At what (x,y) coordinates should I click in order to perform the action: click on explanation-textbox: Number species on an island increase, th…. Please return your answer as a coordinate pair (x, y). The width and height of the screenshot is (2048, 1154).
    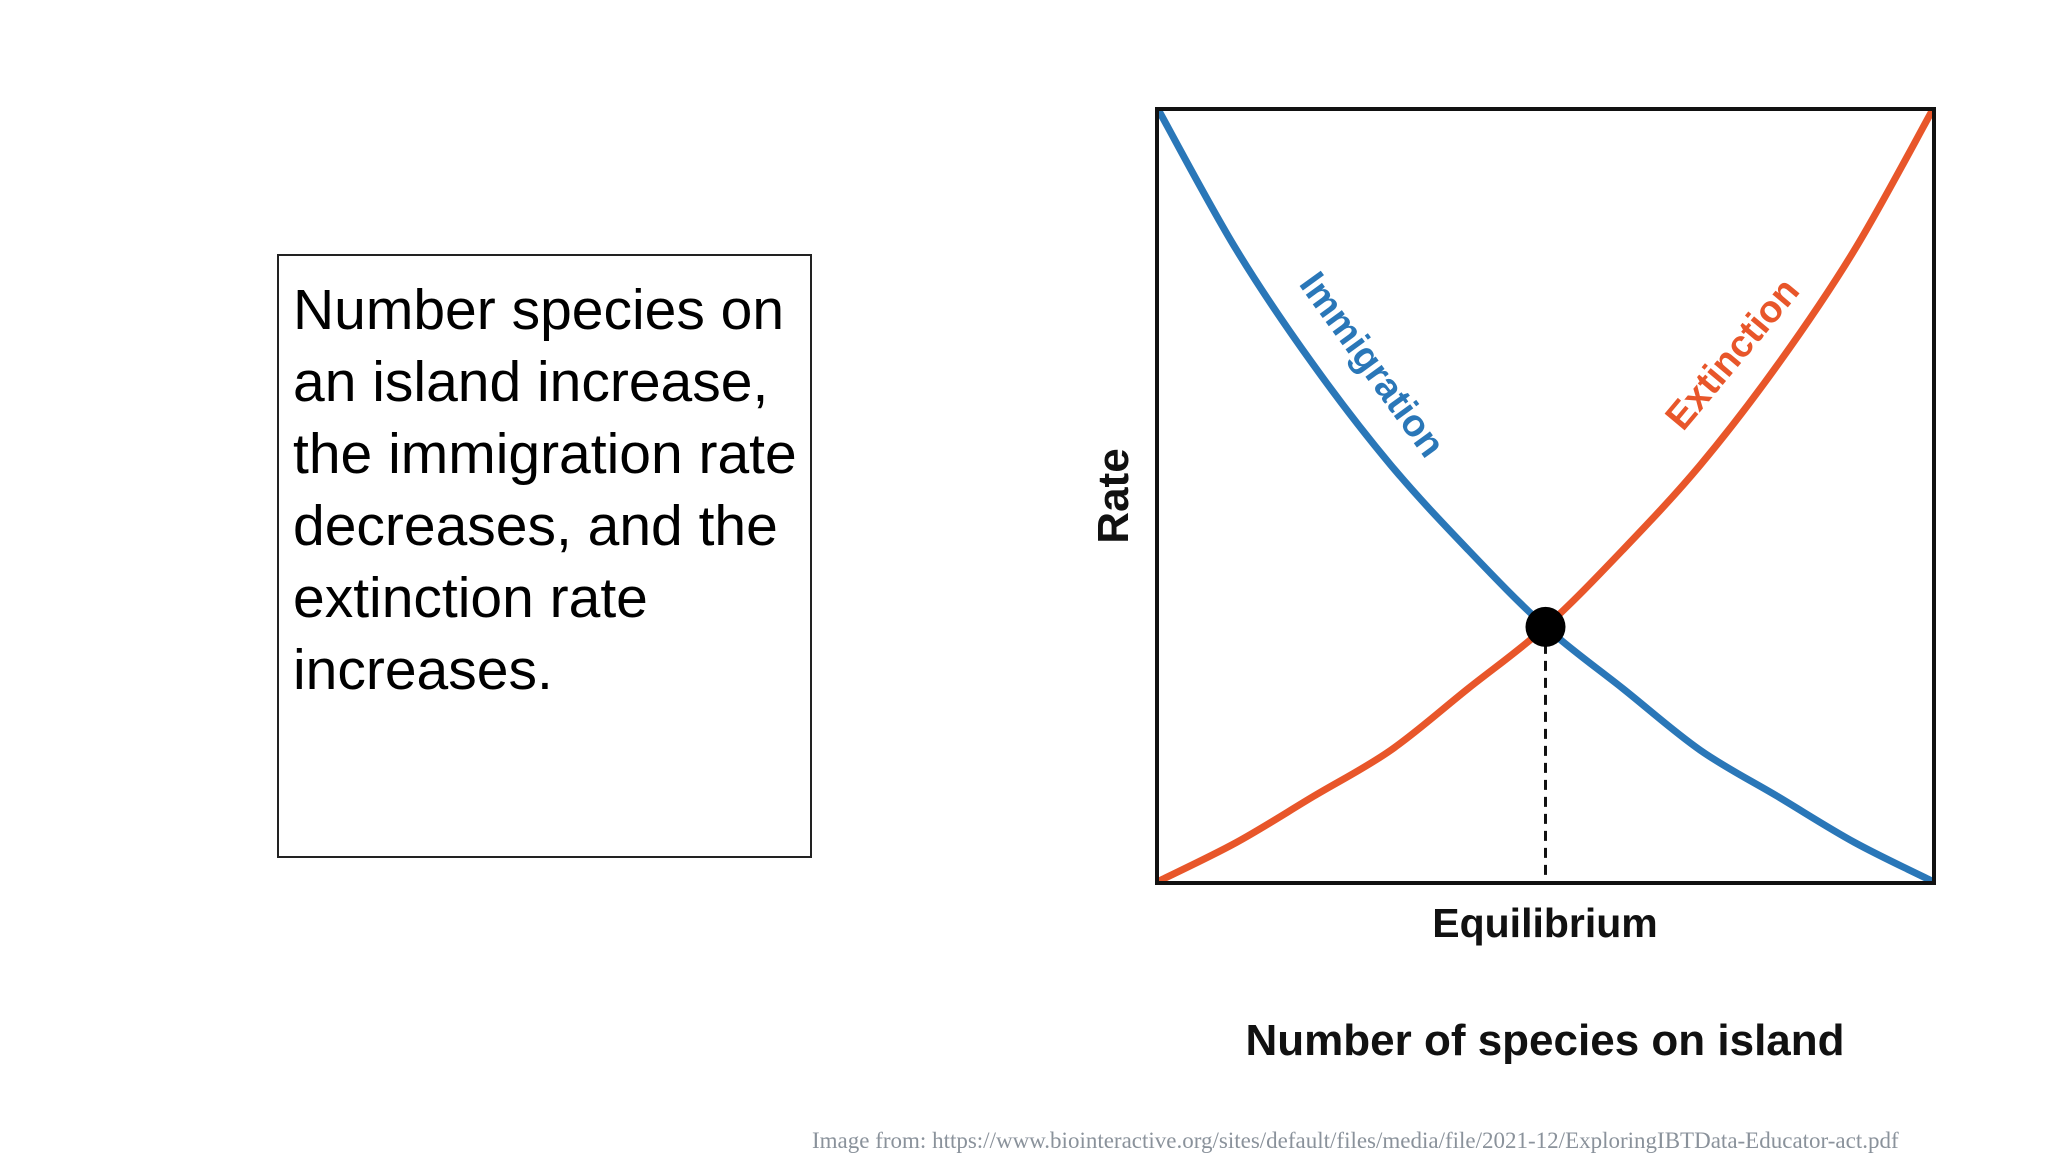
    Looking at the image, I should click on (544, 556).